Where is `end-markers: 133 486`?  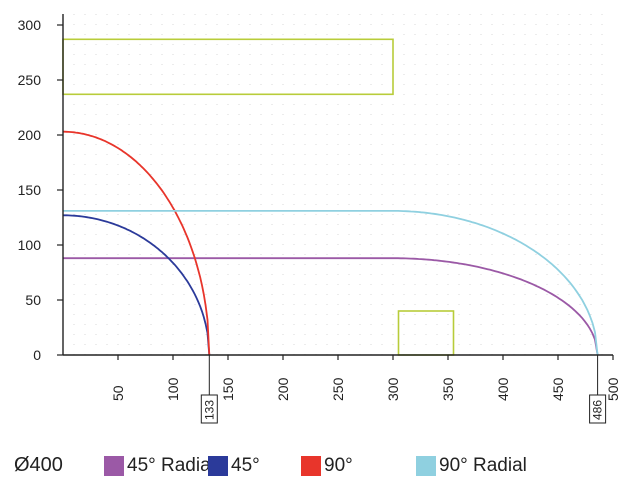
end-markers: 133 486 is located at coordinates (403, 389).